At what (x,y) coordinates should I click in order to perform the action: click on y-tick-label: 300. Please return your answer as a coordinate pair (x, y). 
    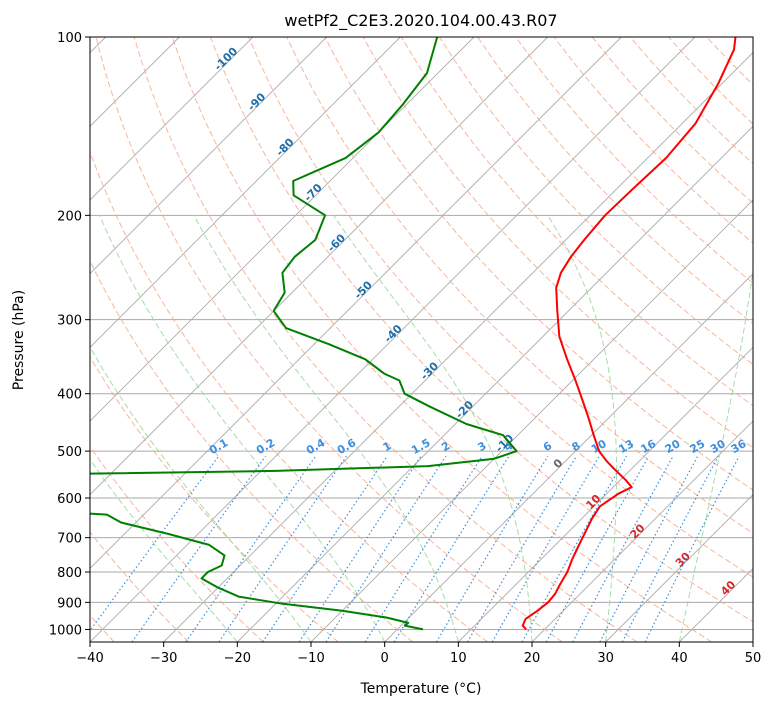
    Looking at the image, I should click on (69, 321).